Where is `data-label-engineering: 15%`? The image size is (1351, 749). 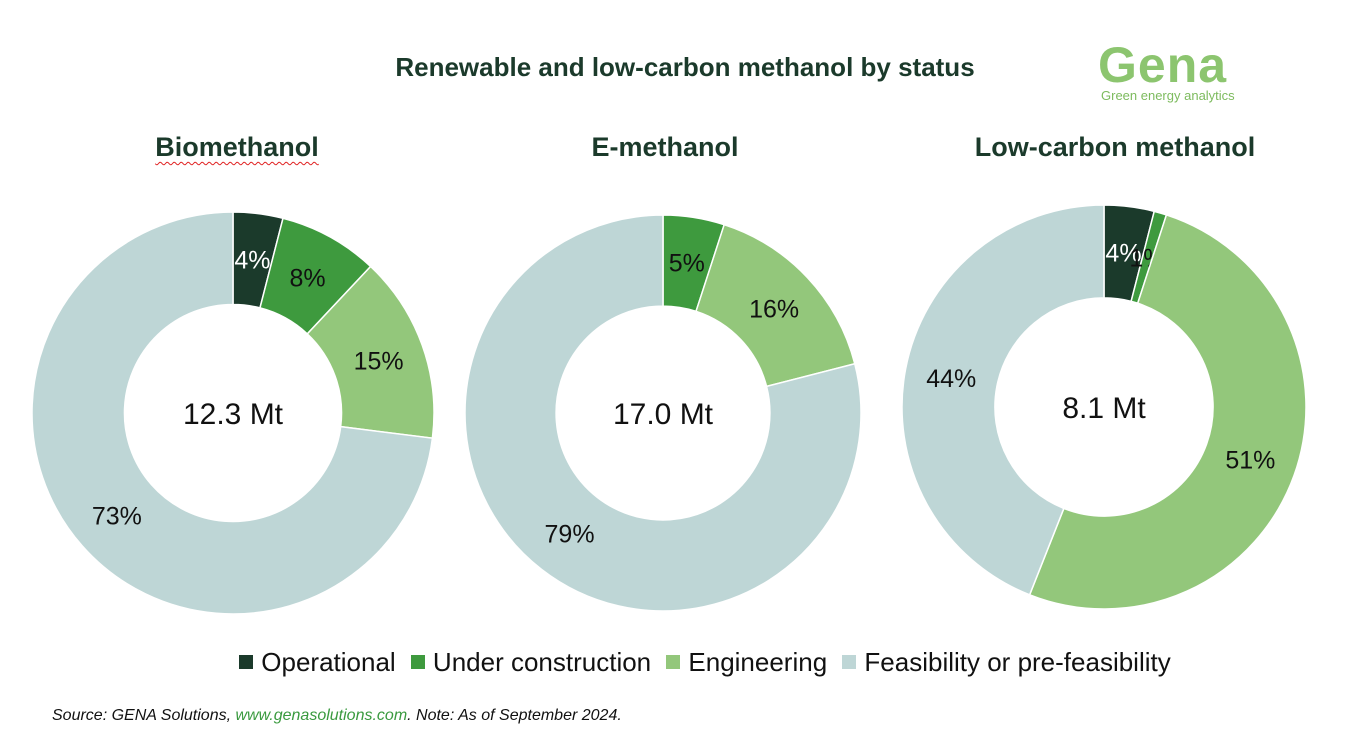 data-label-engineering: 15% is located at coordinates (379, 362).